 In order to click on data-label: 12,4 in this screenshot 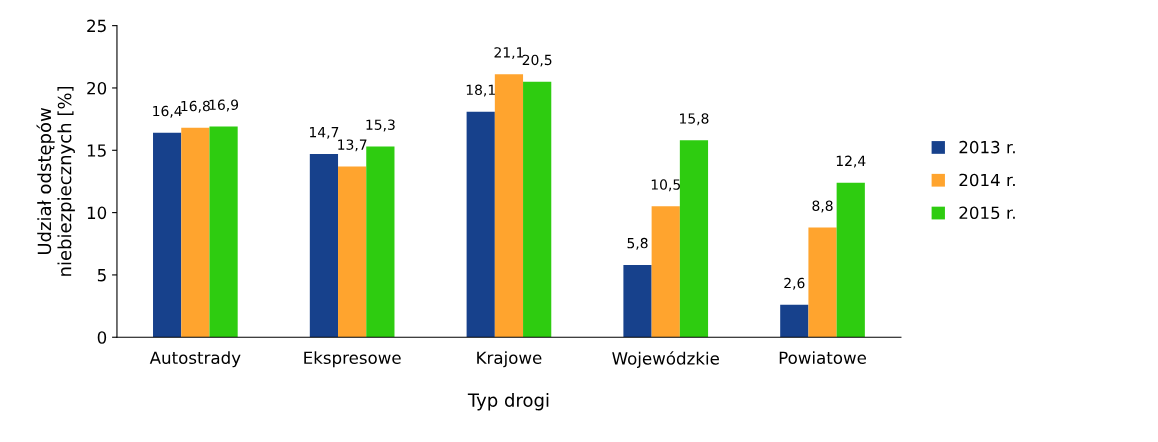, I will do `click(851, 161)`.